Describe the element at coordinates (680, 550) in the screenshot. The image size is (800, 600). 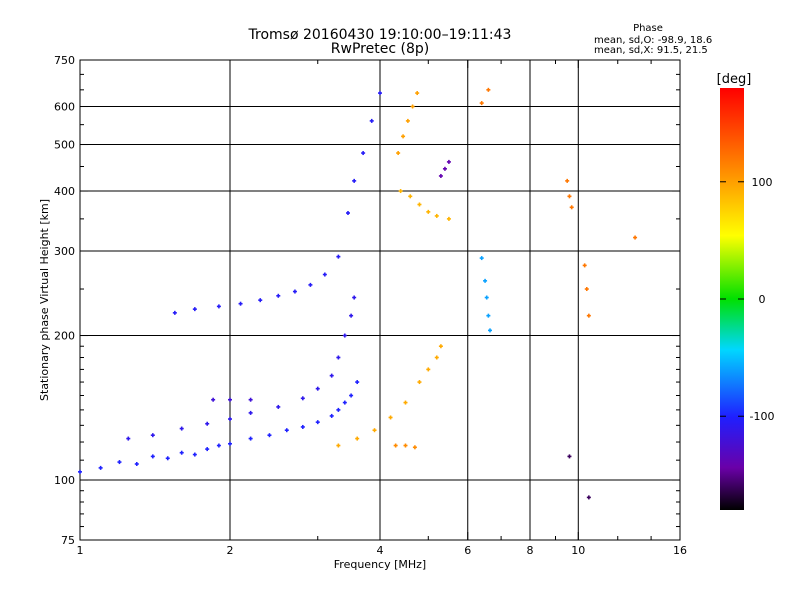
I see `x-tick-label: 16` at that location.